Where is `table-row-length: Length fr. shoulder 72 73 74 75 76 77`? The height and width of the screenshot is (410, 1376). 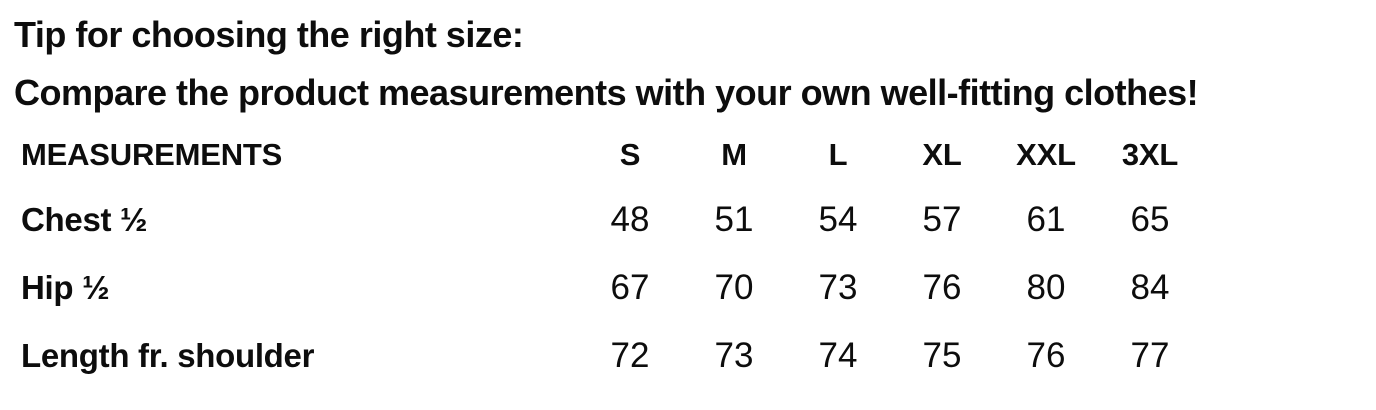
table-row-length: Length fr. shoulder 72 73 74 75 76 77 is located at coordinates (611, 356).